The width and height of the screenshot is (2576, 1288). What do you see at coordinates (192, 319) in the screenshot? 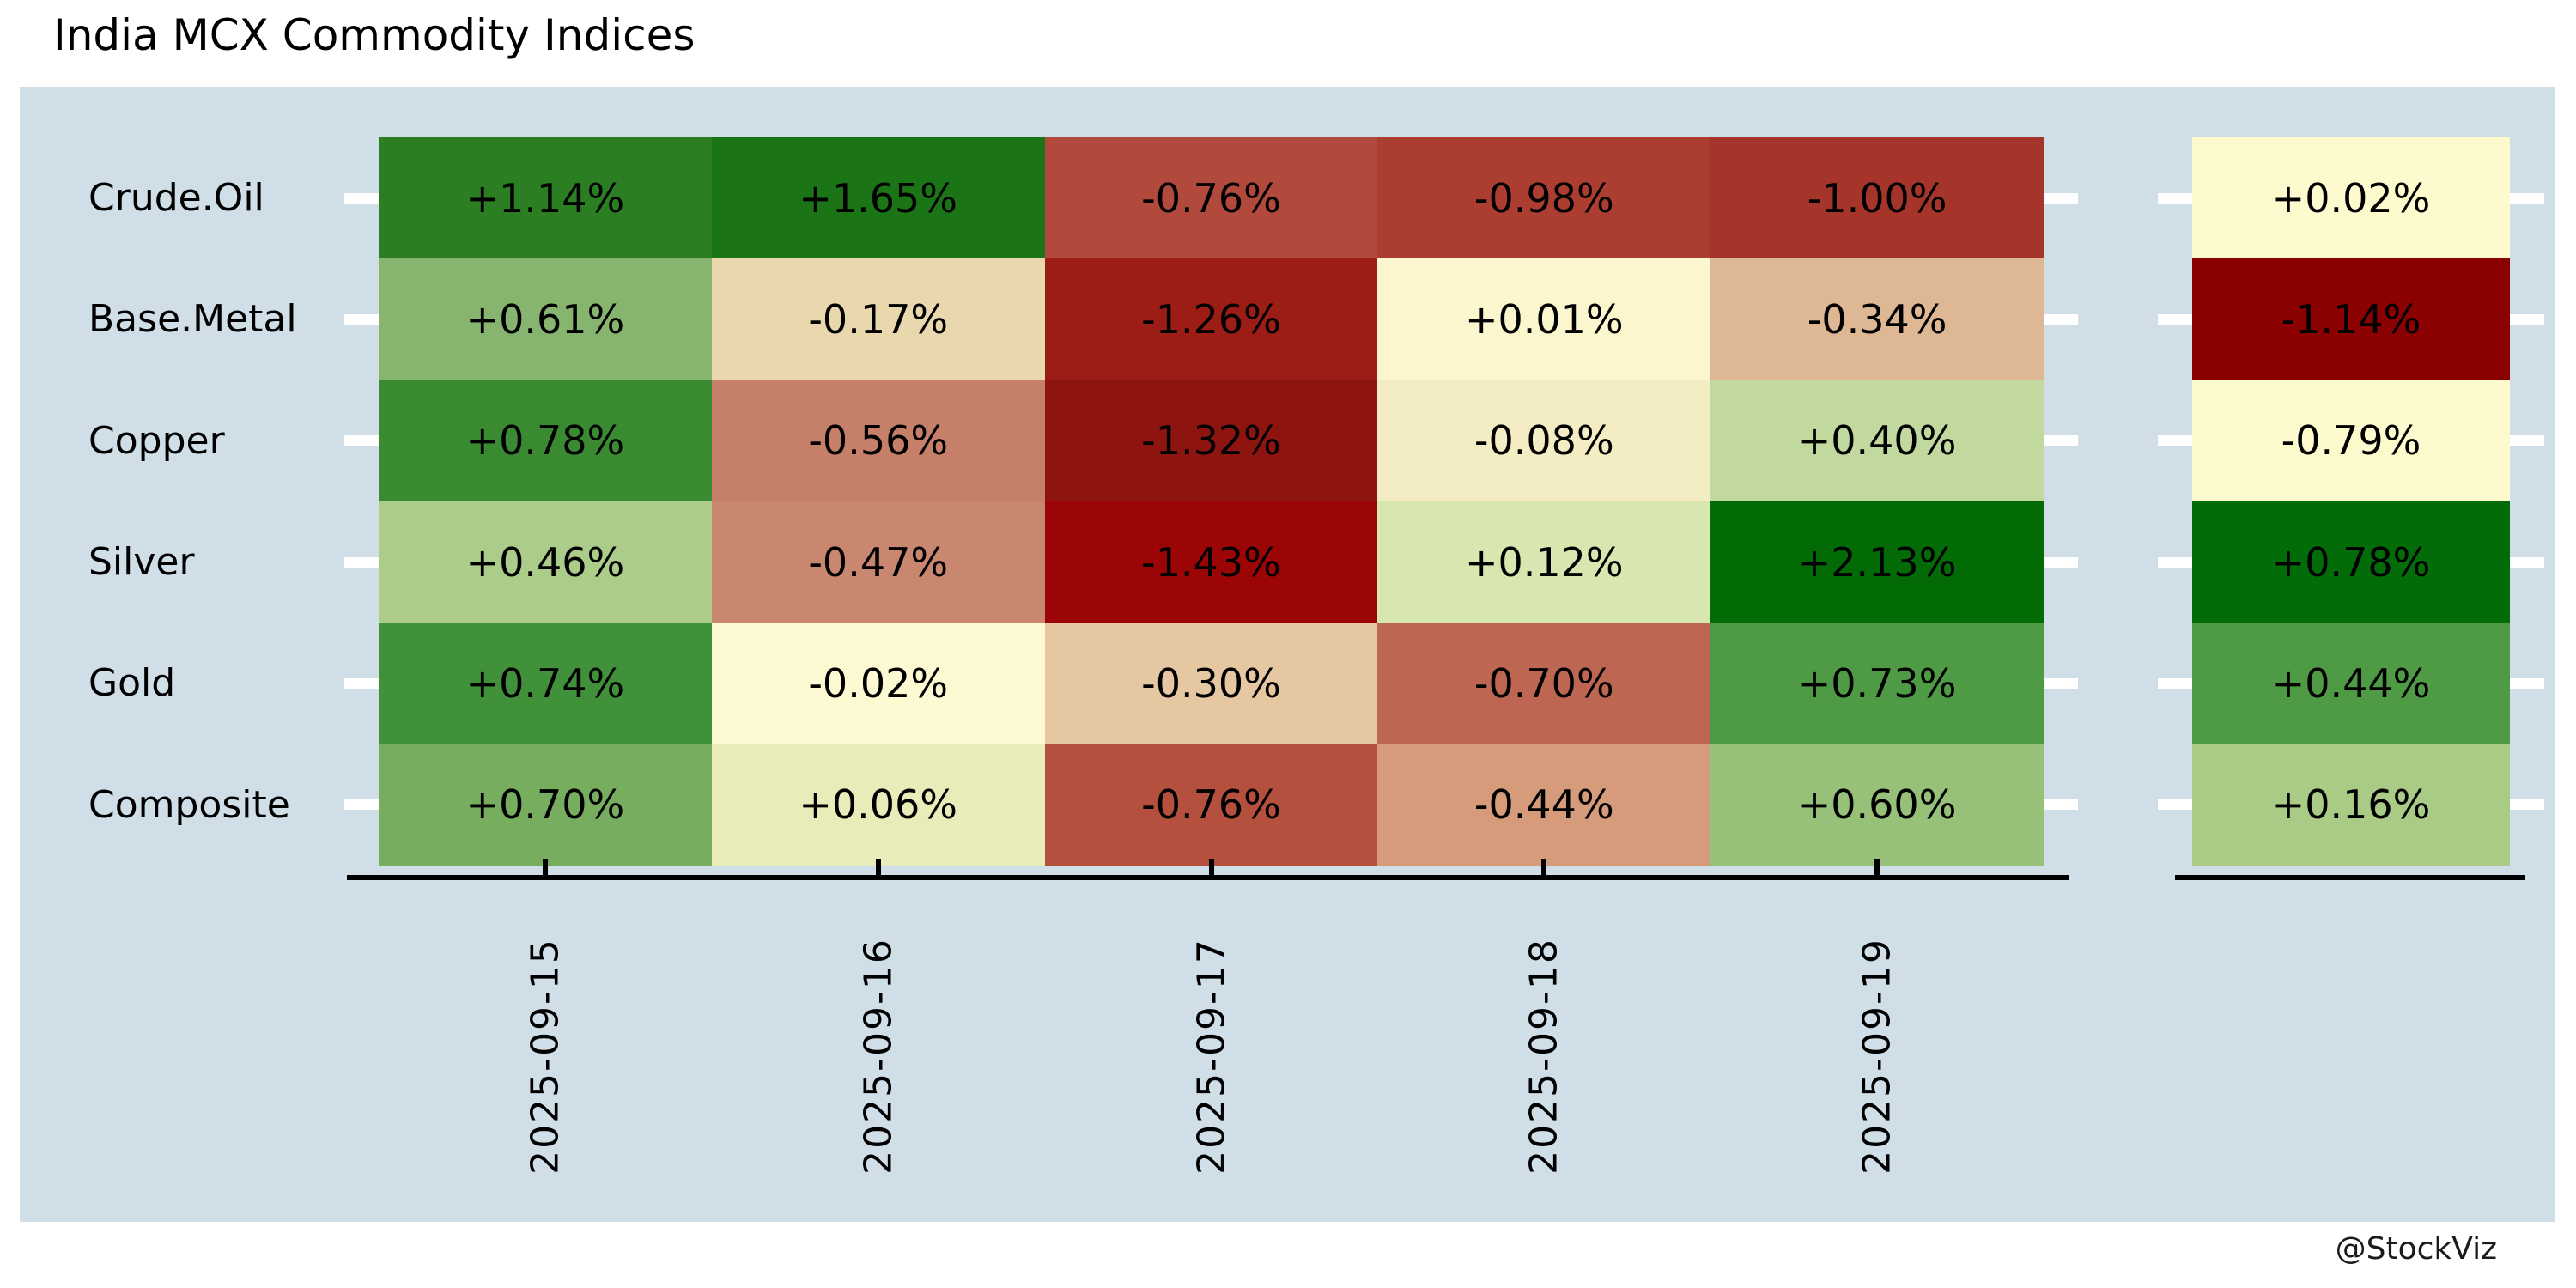
I see `row-label: Base.Metal` at bounding box center [192, 319].